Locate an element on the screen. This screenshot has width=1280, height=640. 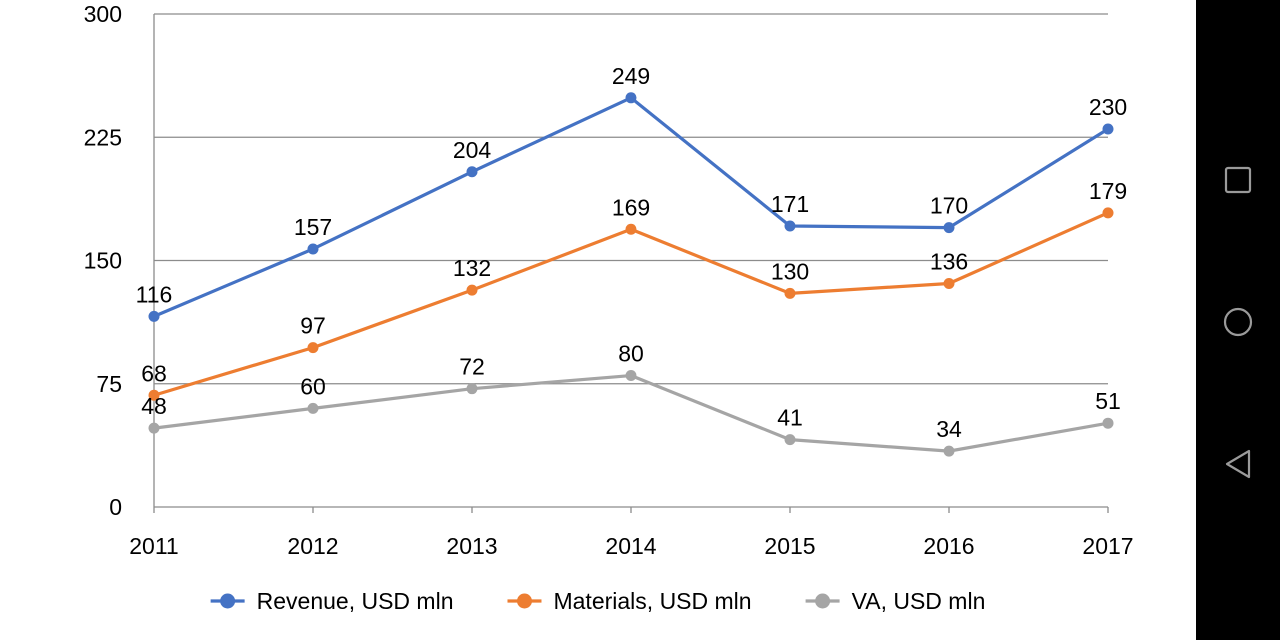
x-tick-label: 2012 is located at coordinates (312, 546).